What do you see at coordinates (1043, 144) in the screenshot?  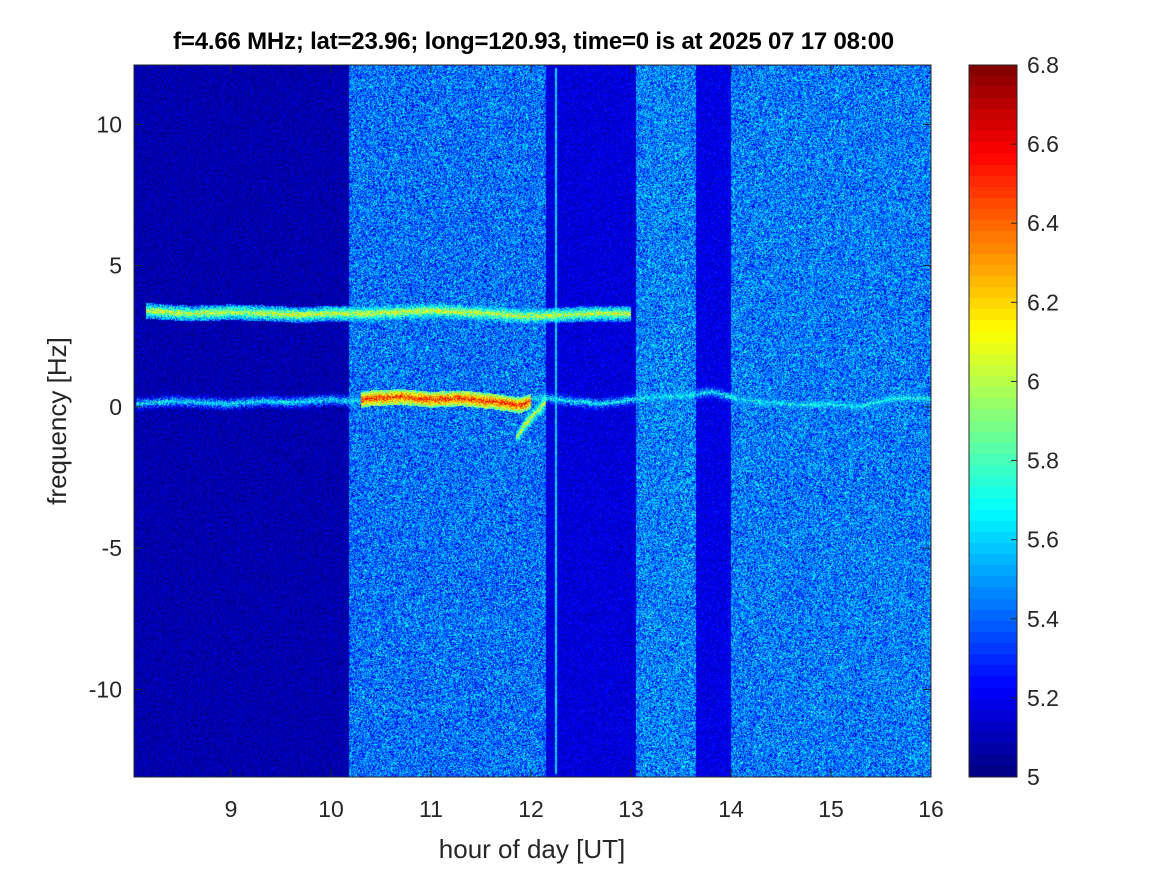 I see `colorbar-tick-label: 6.6` at bounding box center [1043, 144].